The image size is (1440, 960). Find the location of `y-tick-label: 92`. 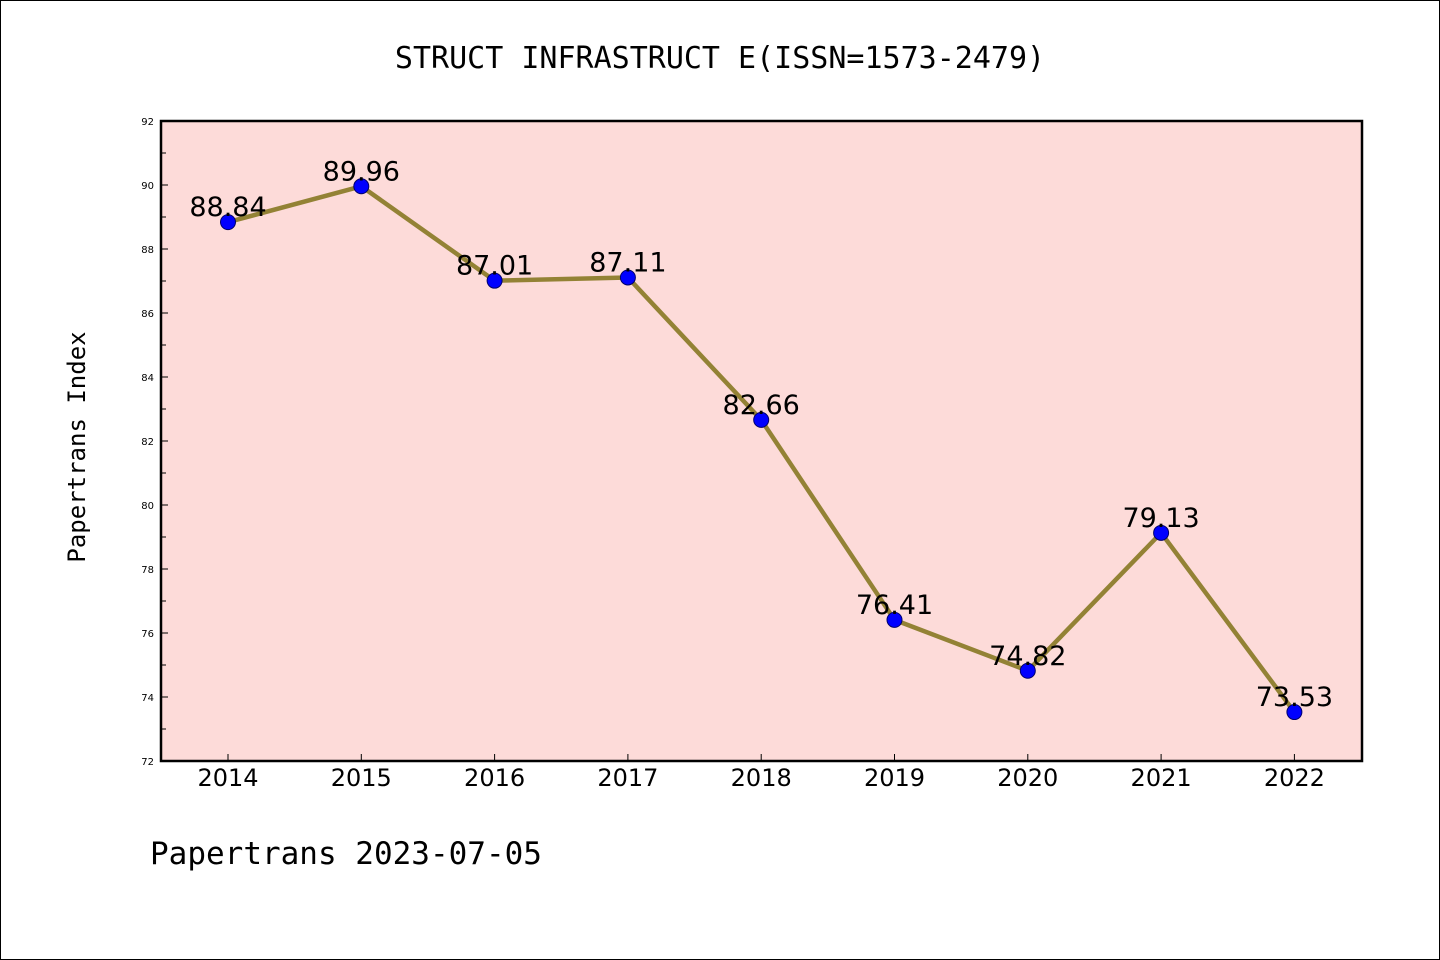

y-tick-label: 92 is located at coordinates (147, 122).